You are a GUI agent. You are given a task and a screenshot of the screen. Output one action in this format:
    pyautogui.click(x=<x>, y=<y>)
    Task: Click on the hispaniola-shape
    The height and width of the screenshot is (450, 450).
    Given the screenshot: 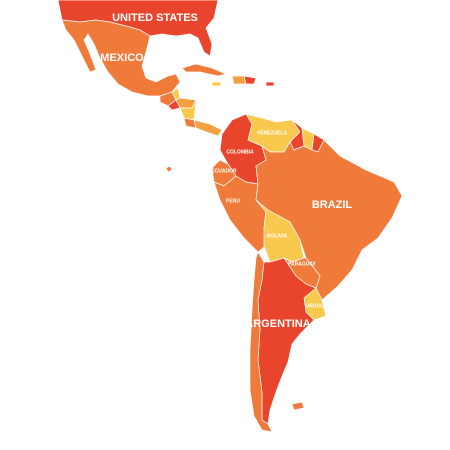 What is the action you would take?
    pyautogui.click(x=239, y=80)
    